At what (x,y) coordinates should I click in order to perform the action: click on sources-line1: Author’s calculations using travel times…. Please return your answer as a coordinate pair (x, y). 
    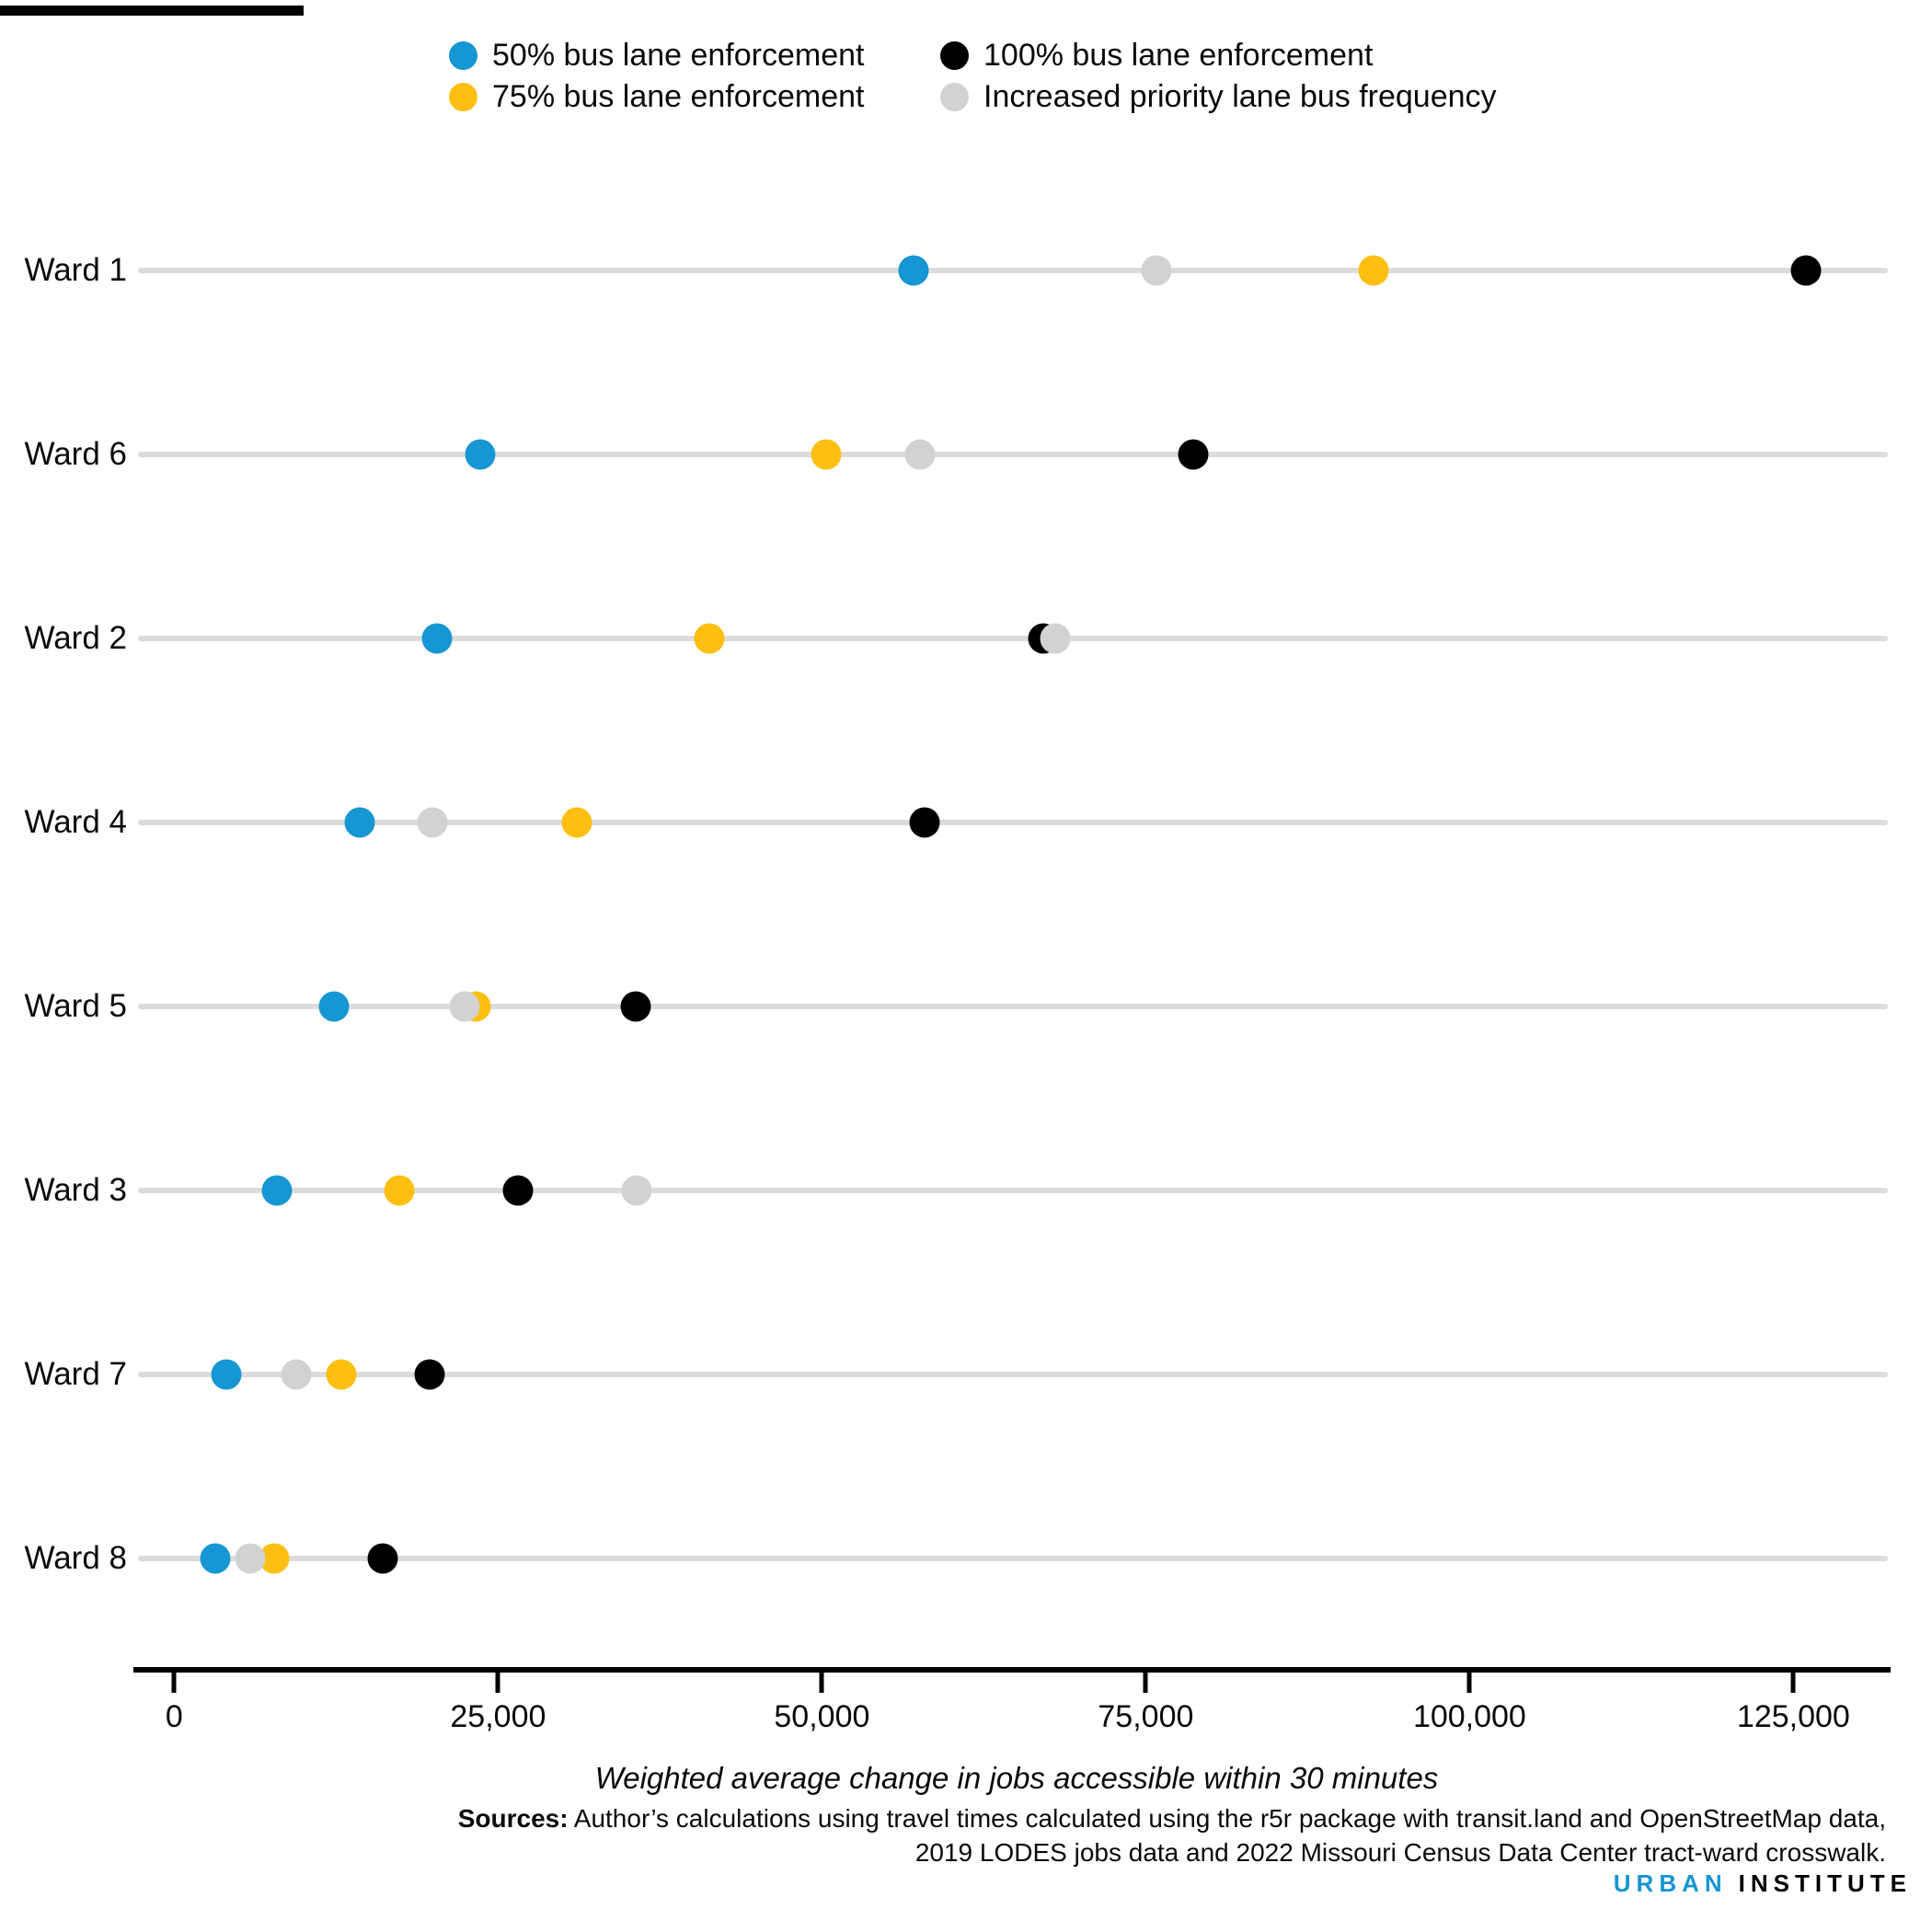
    Looking at the image, I should click on (1227, 1818).